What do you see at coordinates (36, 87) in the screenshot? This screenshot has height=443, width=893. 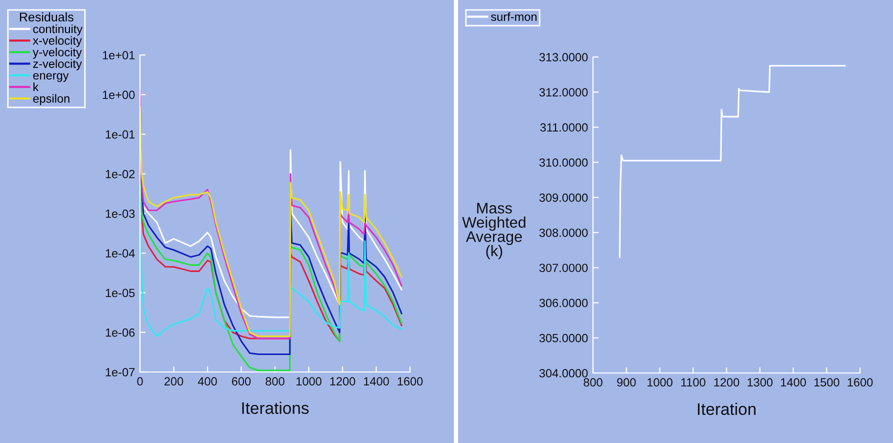 I see `legend-label: k` at bounding box center [36, 87].